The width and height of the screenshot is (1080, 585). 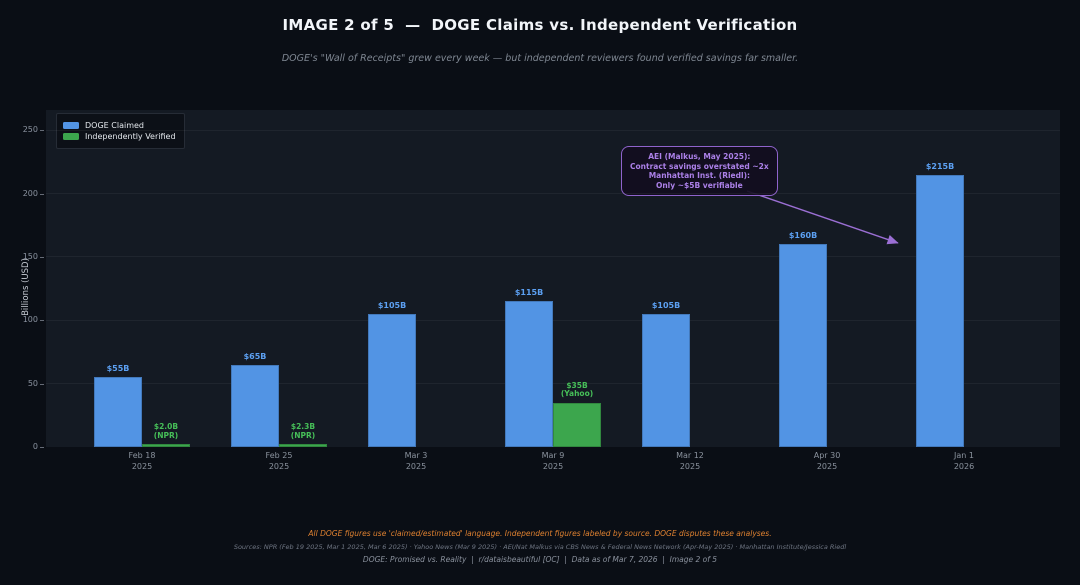 I want to click on legend: DOGE Claimed Independently Verified, so click(x=120, y=131).